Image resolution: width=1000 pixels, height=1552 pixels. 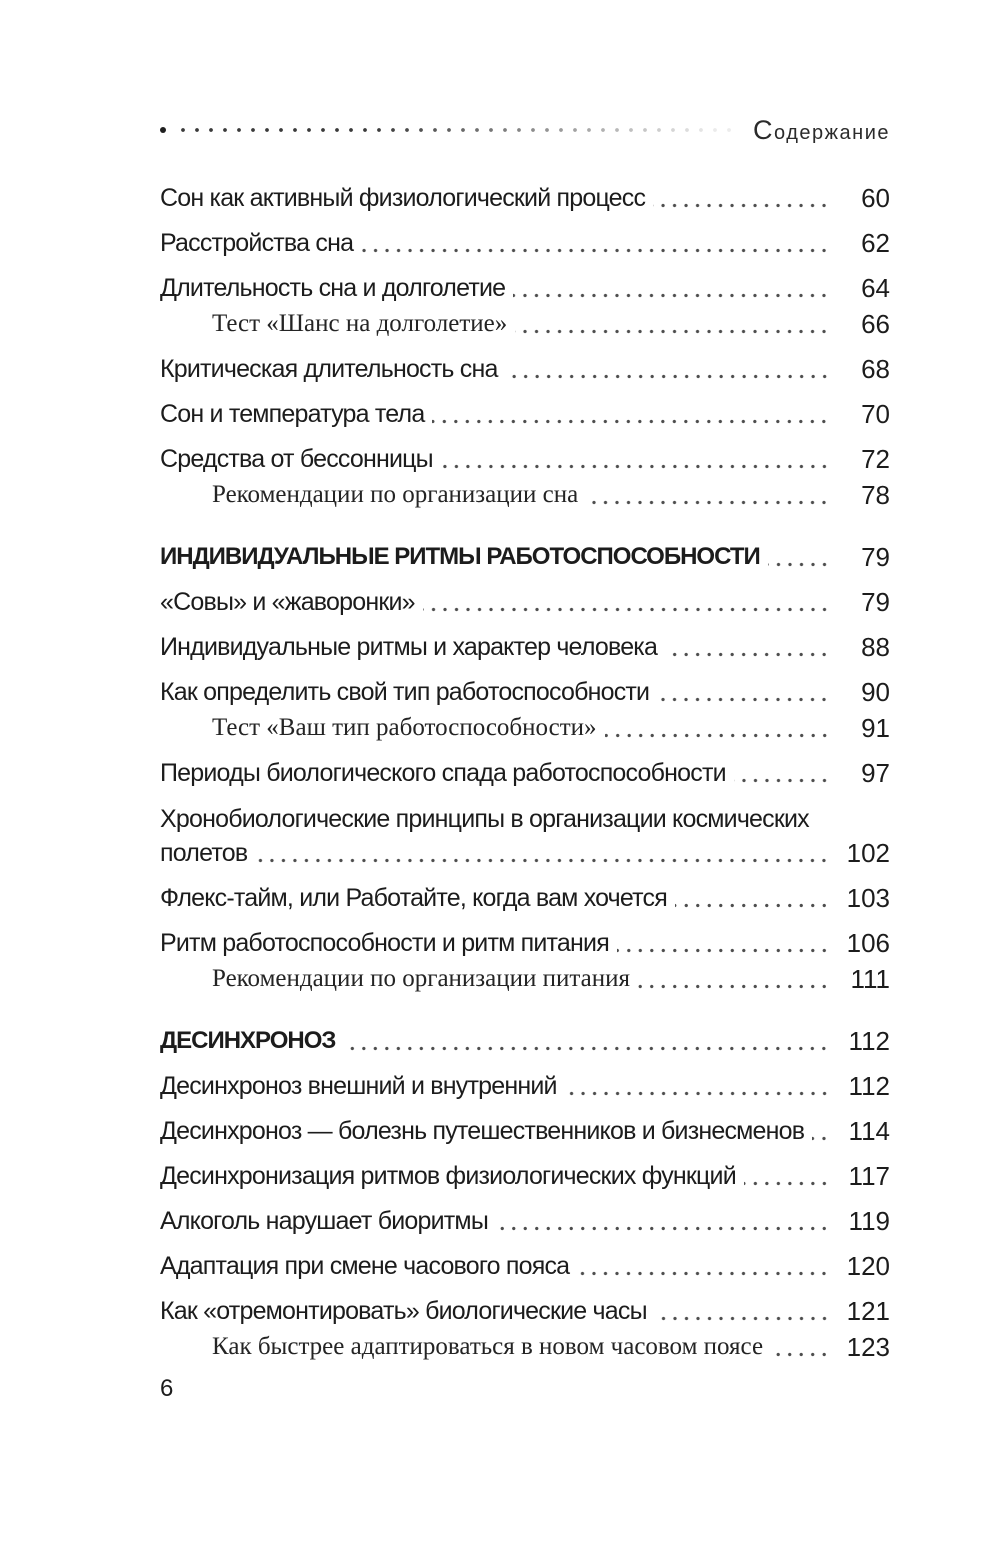 What do you see at coordinates (525, 324) in the screenshot?
I see `toc-sub-row: Тест «Шанс на долголетие» 66` at bounding box center [525, 324].